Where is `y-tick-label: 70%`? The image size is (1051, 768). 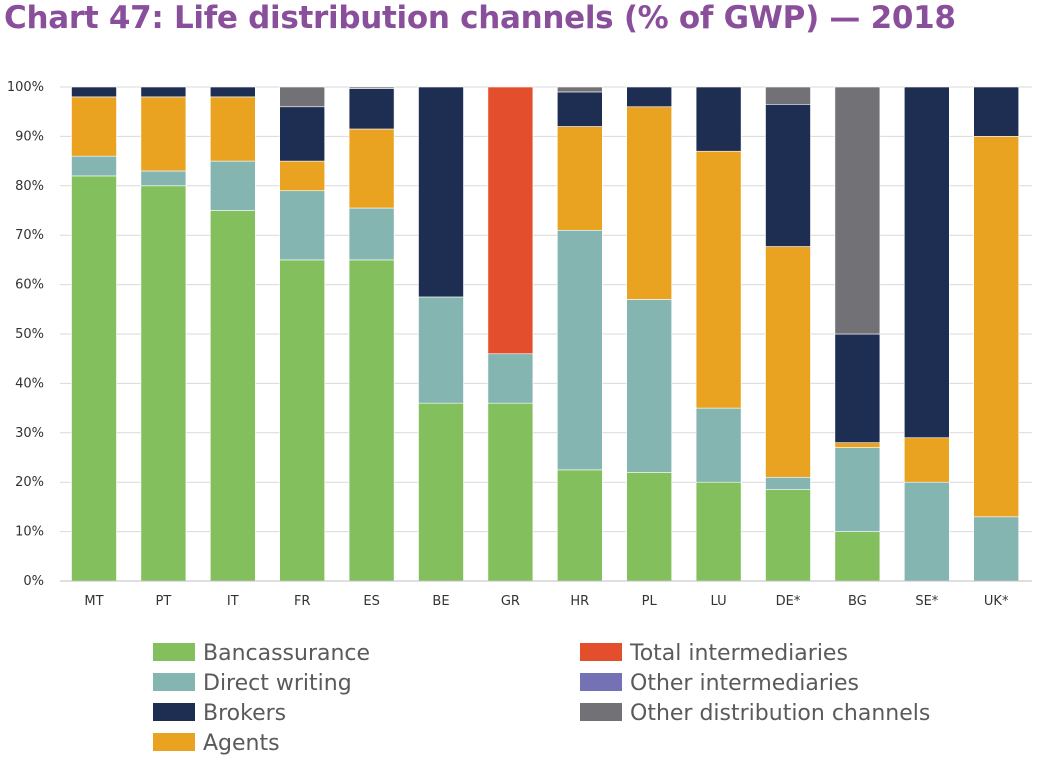
y-tick-label: 70% is located at coordinates (29, 235).